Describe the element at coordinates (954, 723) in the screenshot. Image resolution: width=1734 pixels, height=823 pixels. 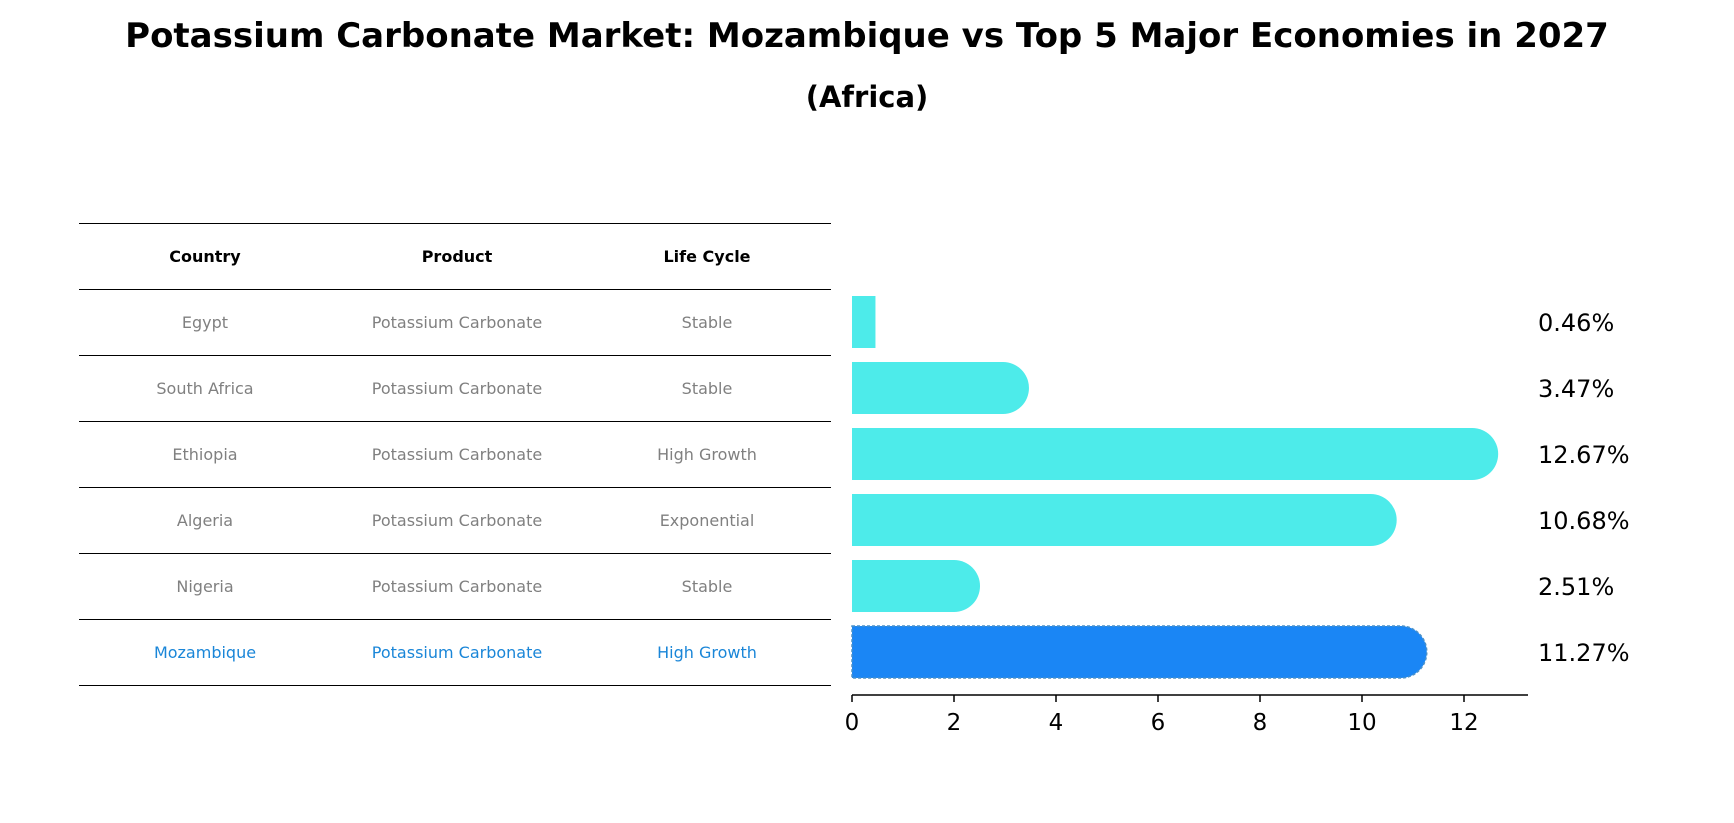
I see `x-tick-label: 2` at that location.